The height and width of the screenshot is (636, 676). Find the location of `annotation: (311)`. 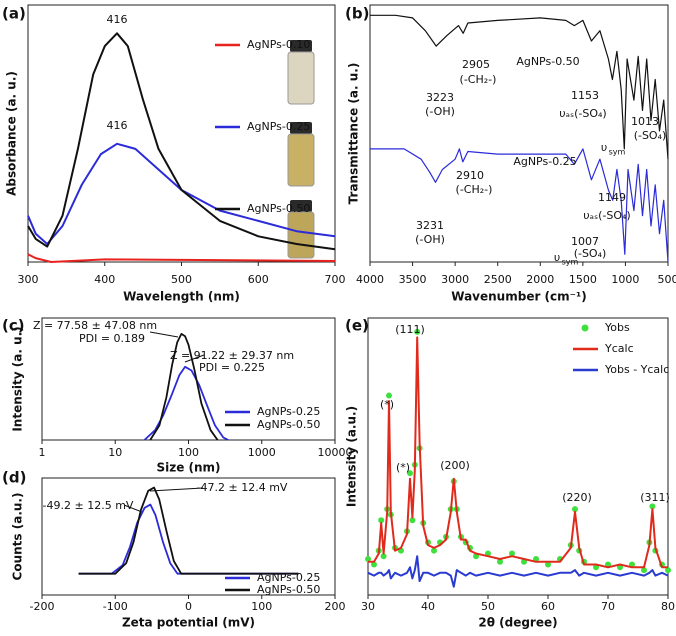

annotation: (311) is located at coordinates (655, 497).